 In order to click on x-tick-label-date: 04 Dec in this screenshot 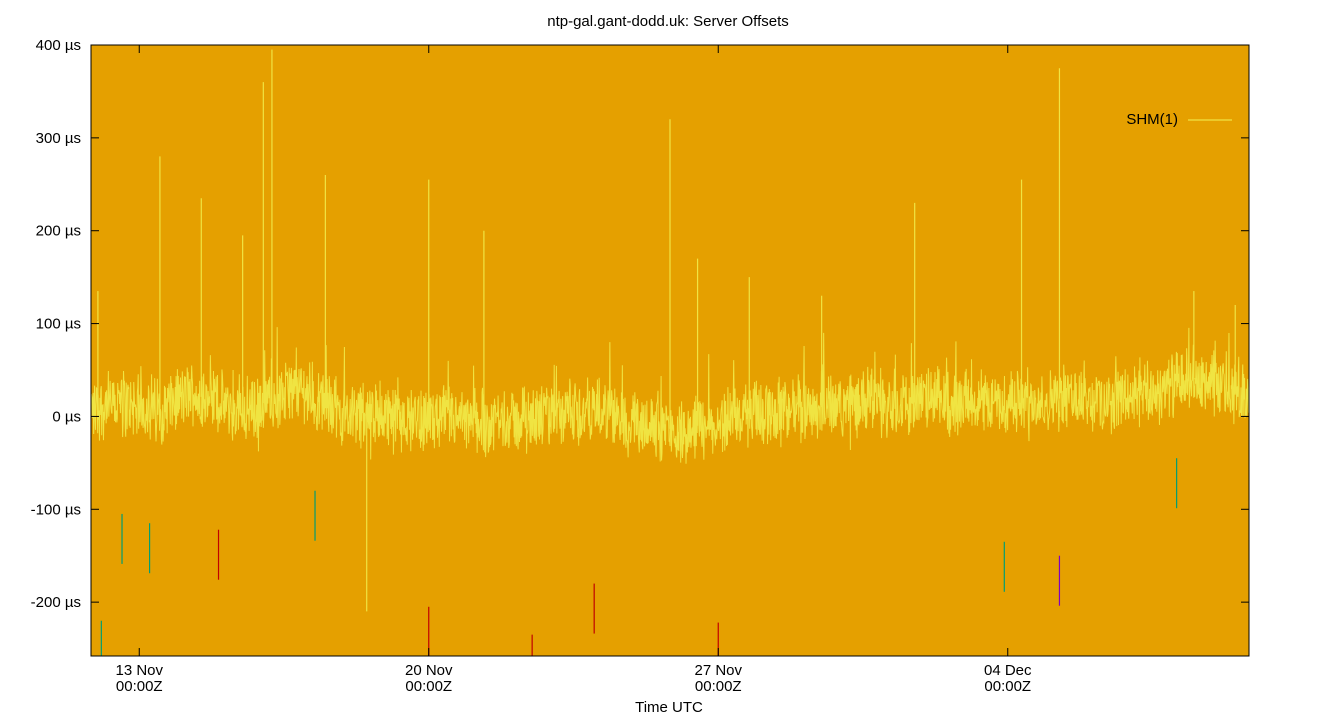, I will do `click(1008, 670)`.